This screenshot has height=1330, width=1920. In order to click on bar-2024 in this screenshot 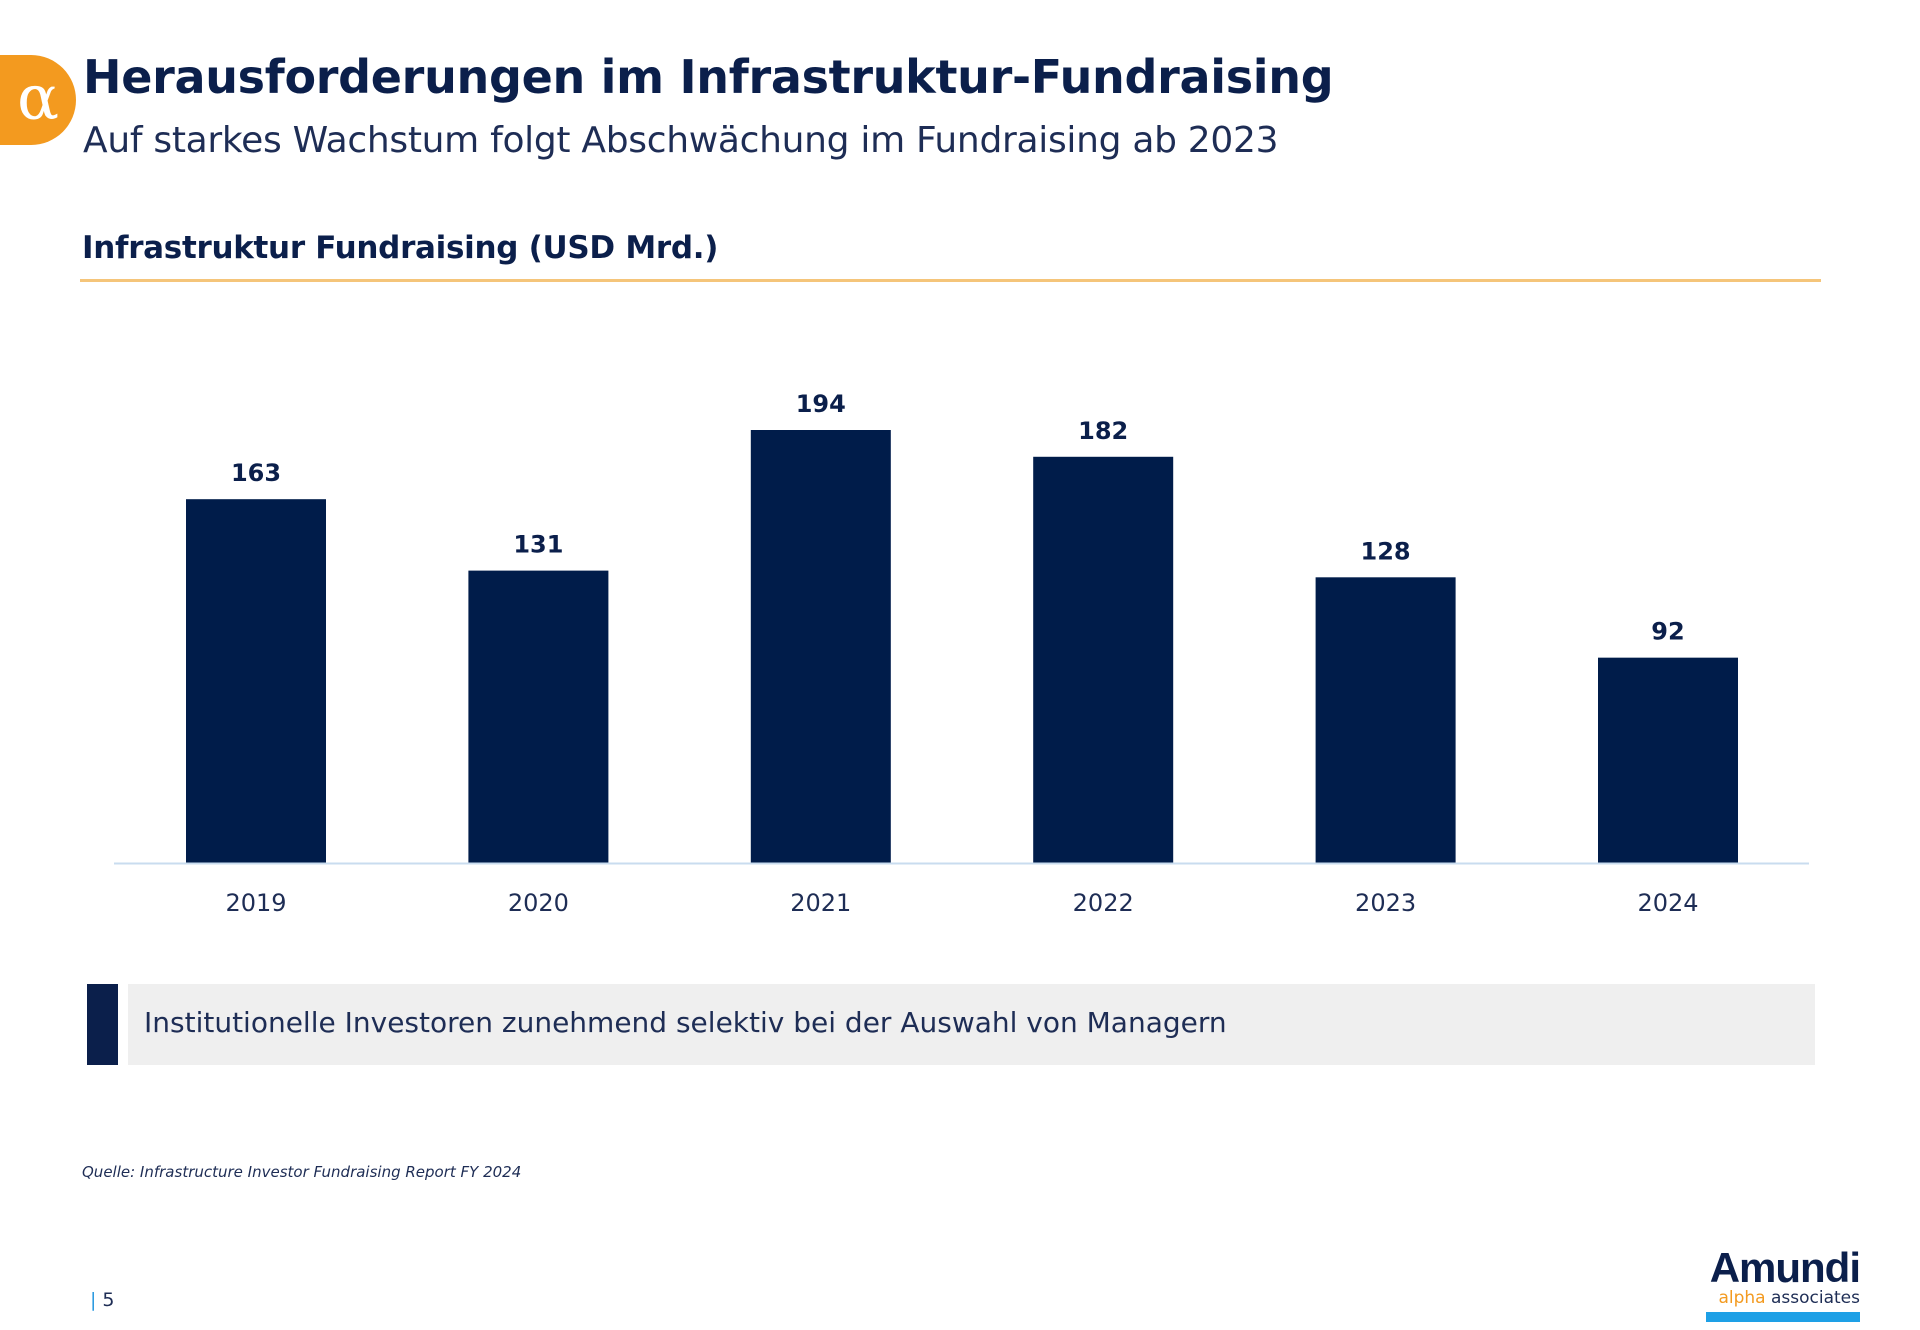, I will do `click(1668, 760)`.